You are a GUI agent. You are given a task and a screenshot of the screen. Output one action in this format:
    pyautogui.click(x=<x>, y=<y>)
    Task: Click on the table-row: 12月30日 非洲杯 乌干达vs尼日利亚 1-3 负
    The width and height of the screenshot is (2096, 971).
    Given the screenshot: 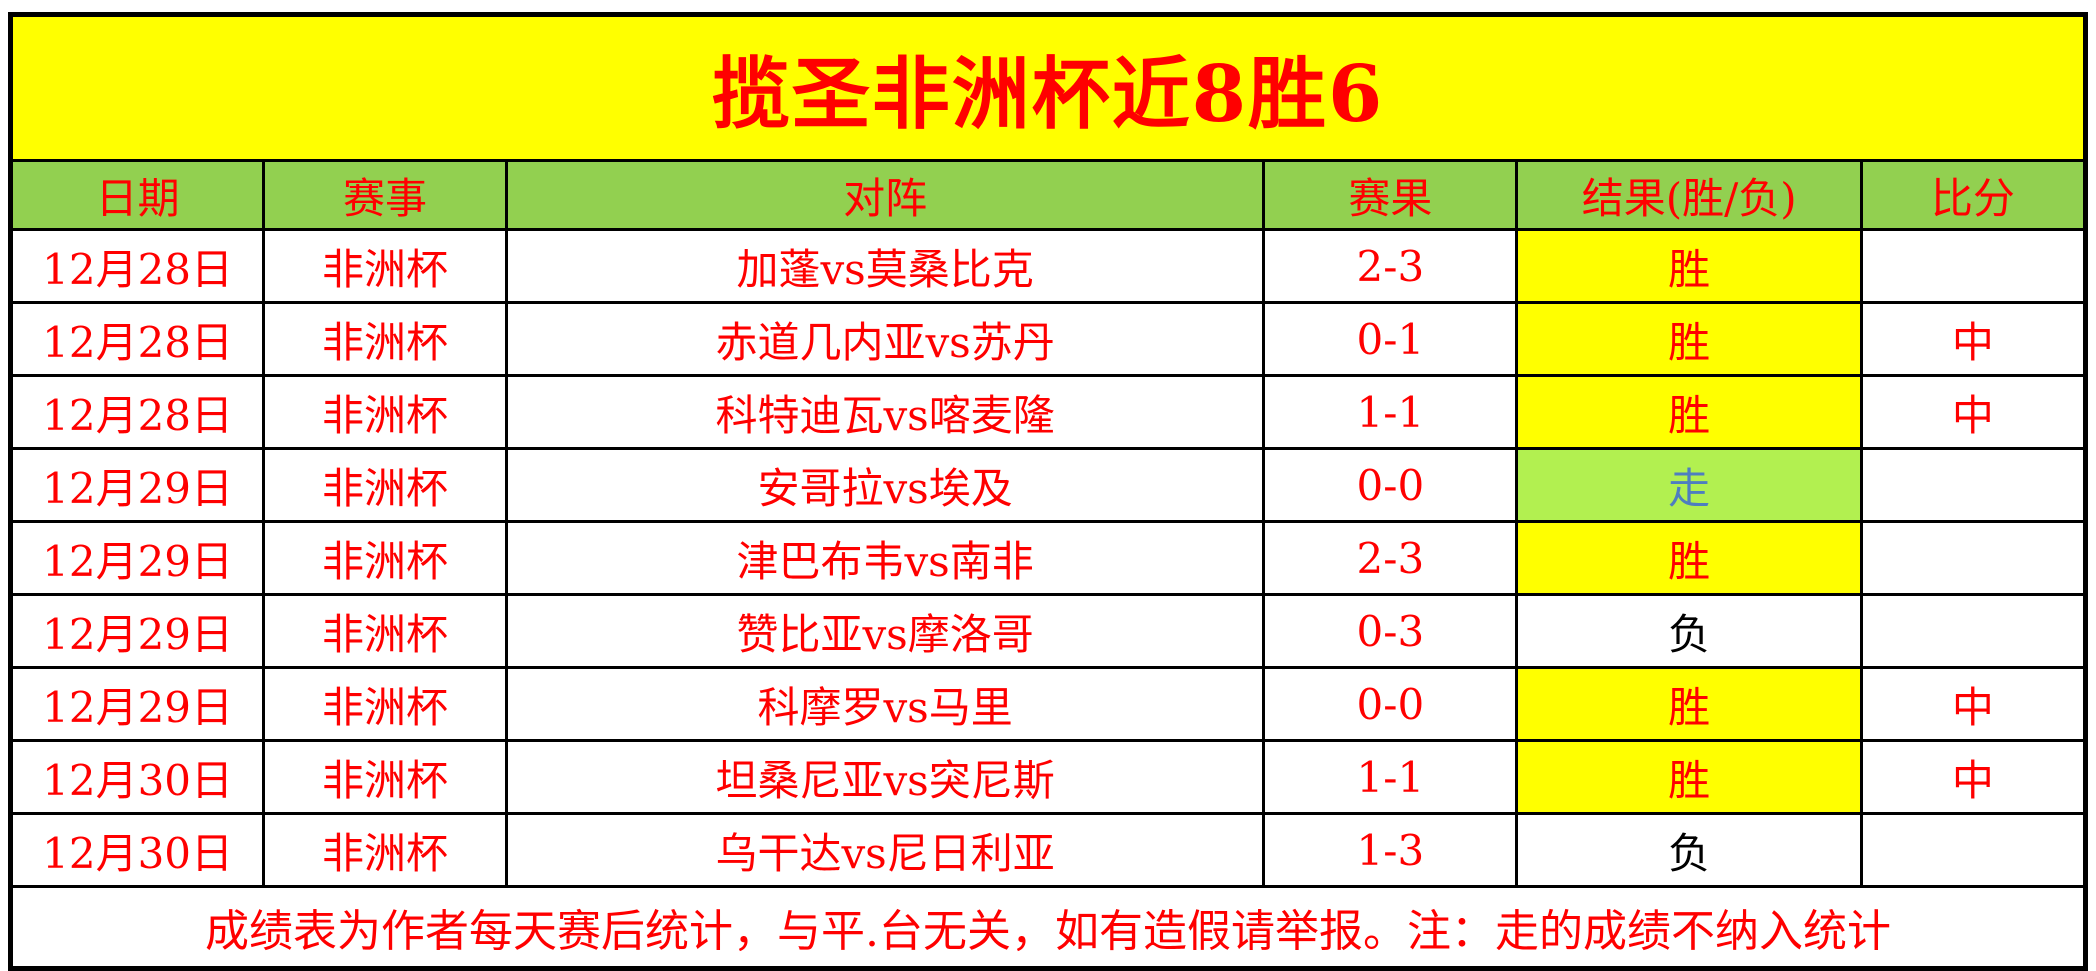 What is the action you would take?
    pyautogui.click(x=1048, y=850)
    